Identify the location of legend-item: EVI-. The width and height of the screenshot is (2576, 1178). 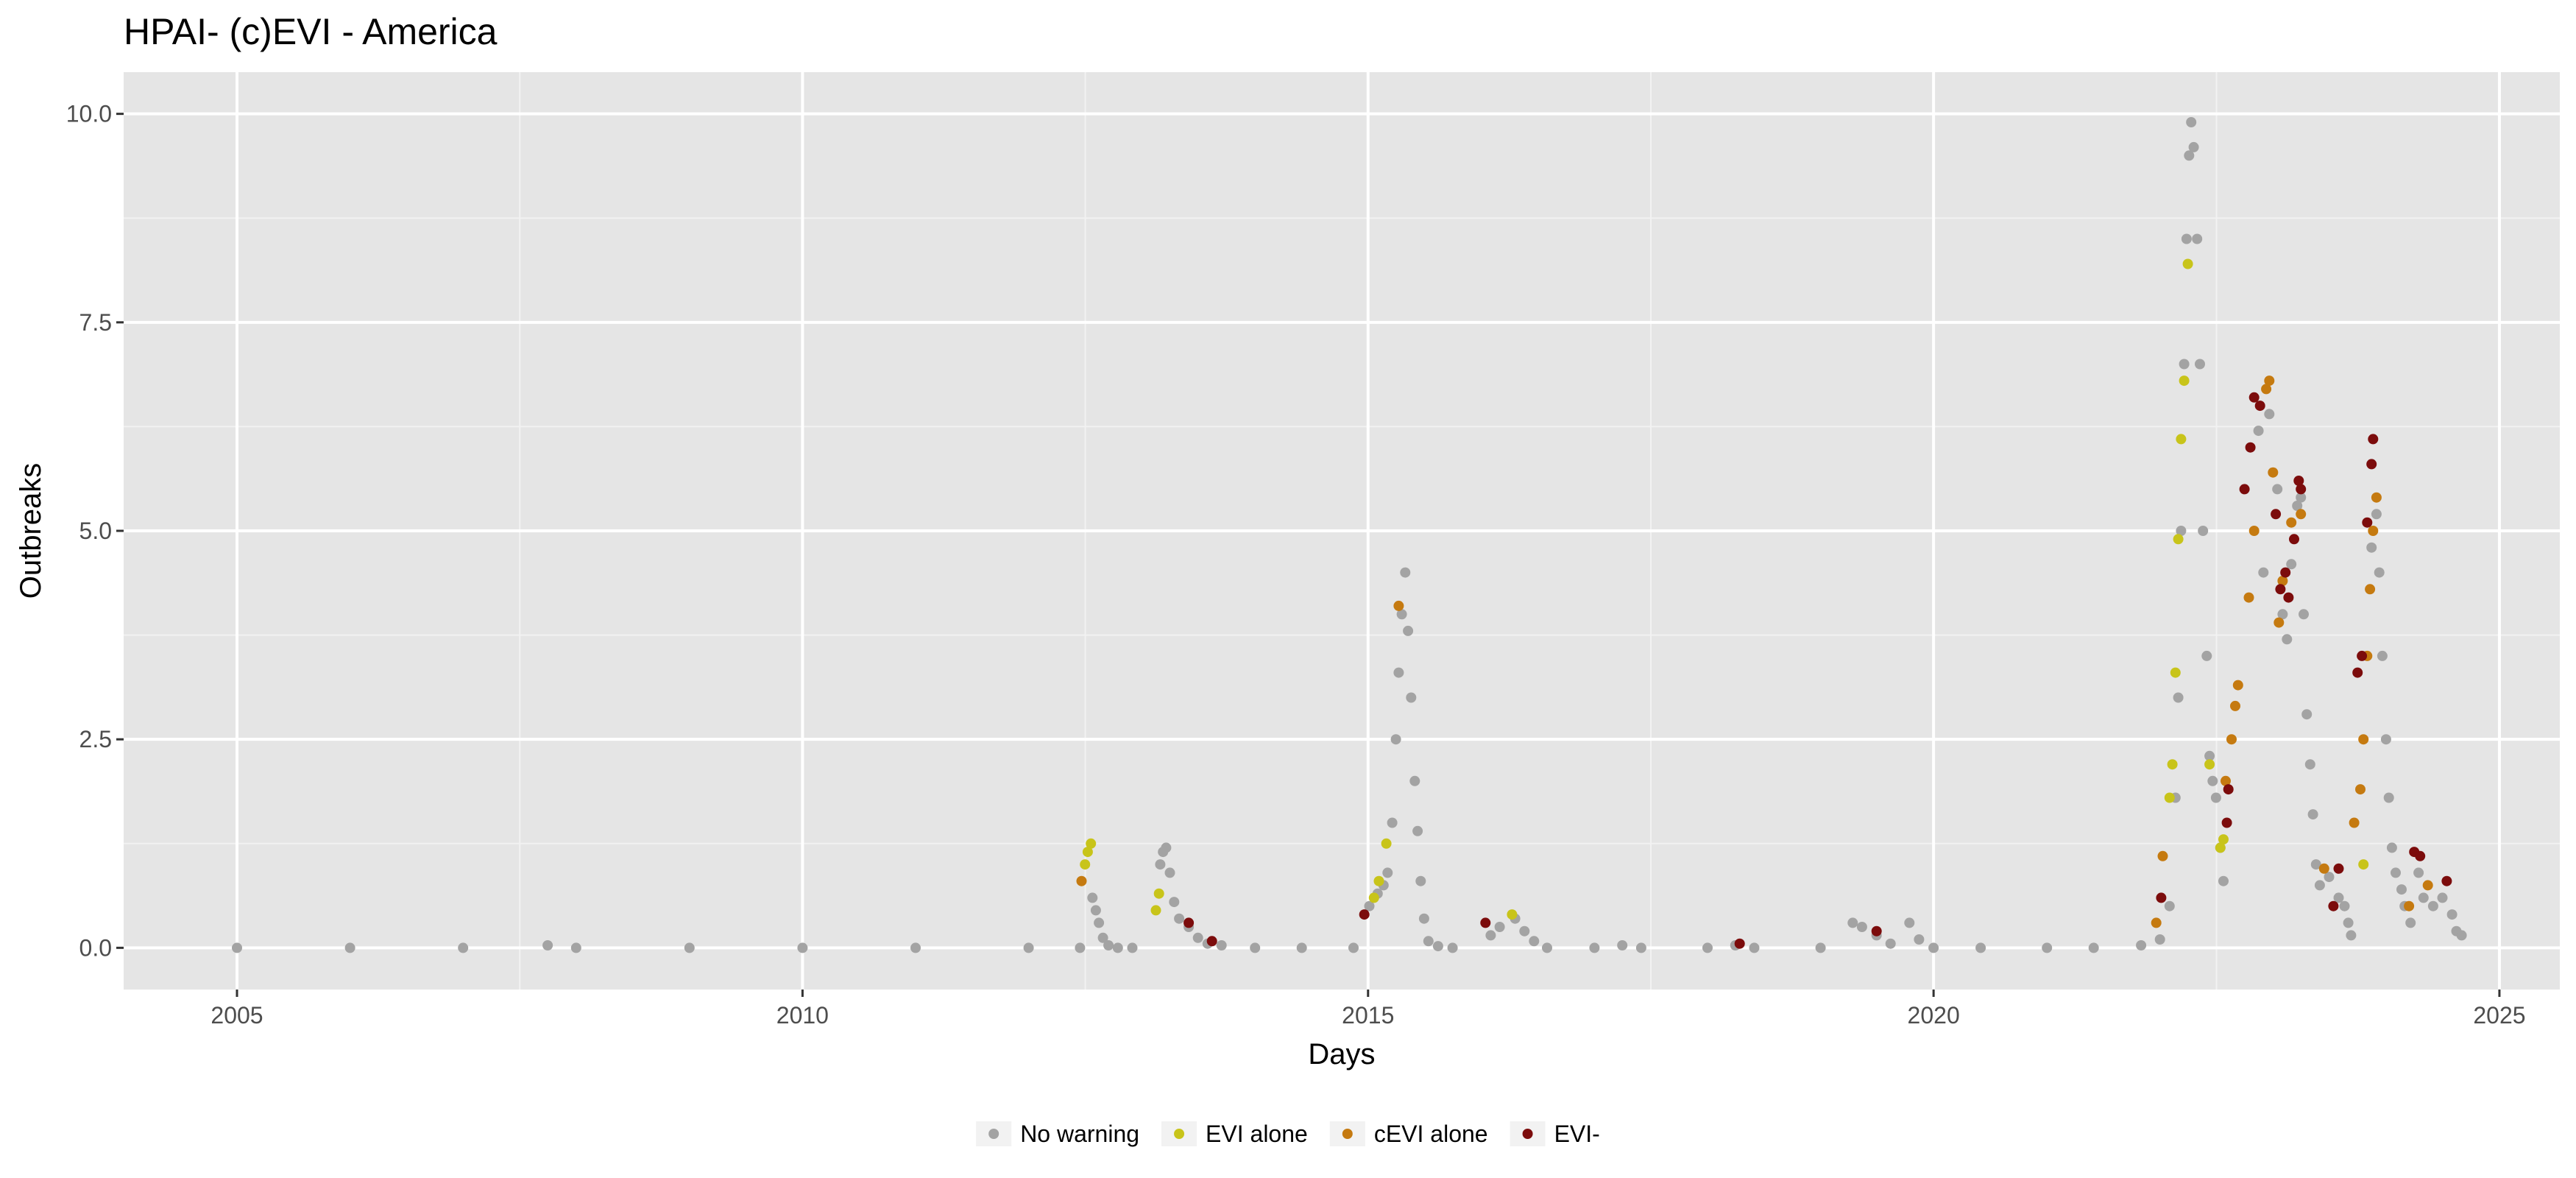
(1555, 1134).